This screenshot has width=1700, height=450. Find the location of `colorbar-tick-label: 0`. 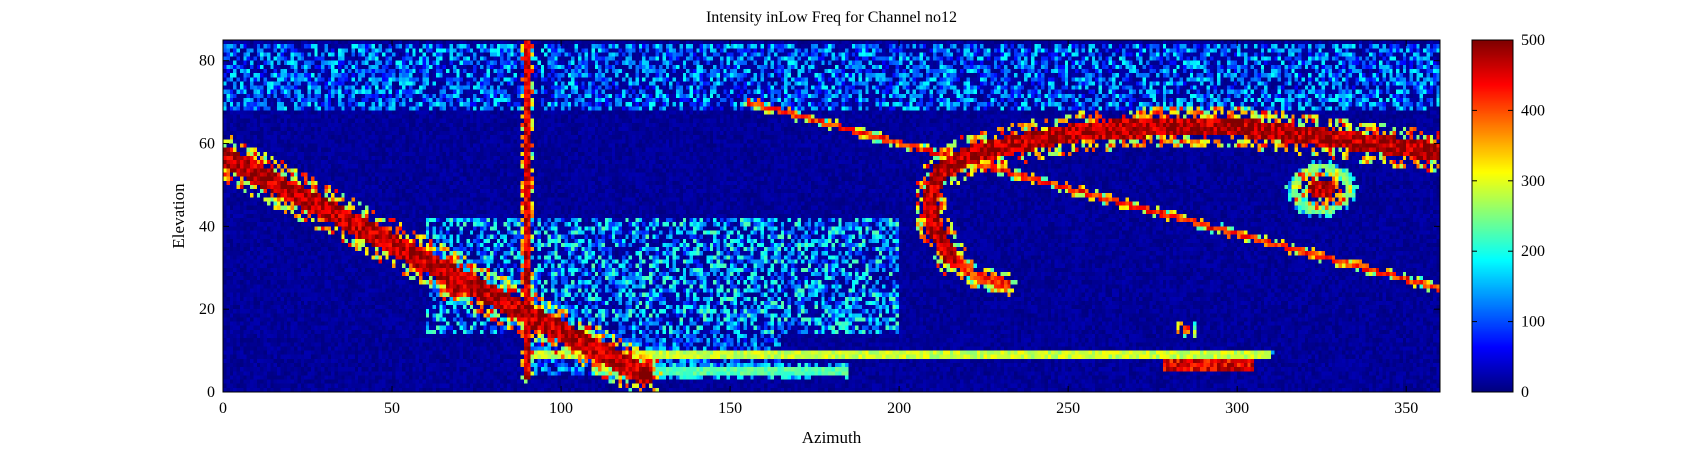

colorbar-tick-label: 0 is located at coordinates (1525, 392).